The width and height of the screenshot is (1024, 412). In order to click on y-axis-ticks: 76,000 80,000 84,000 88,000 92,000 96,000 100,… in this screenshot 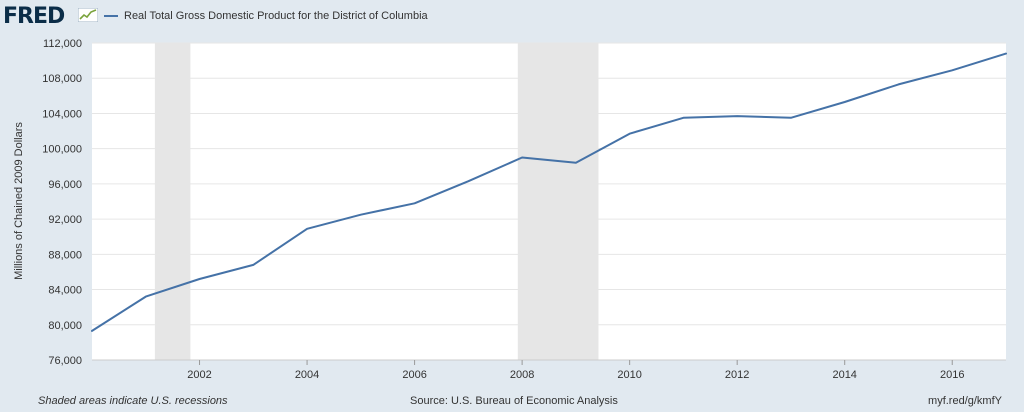, I will do `click(62, 202)`.